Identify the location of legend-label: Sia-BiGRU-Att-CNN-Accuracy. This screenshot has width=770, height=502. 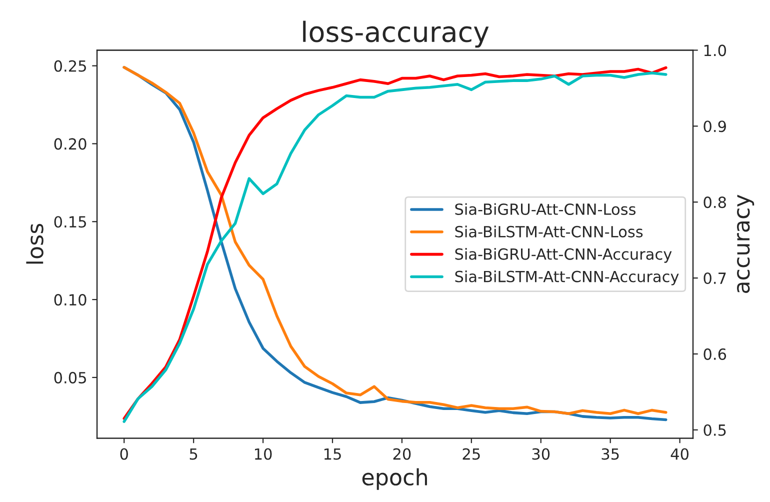
(563, 255).